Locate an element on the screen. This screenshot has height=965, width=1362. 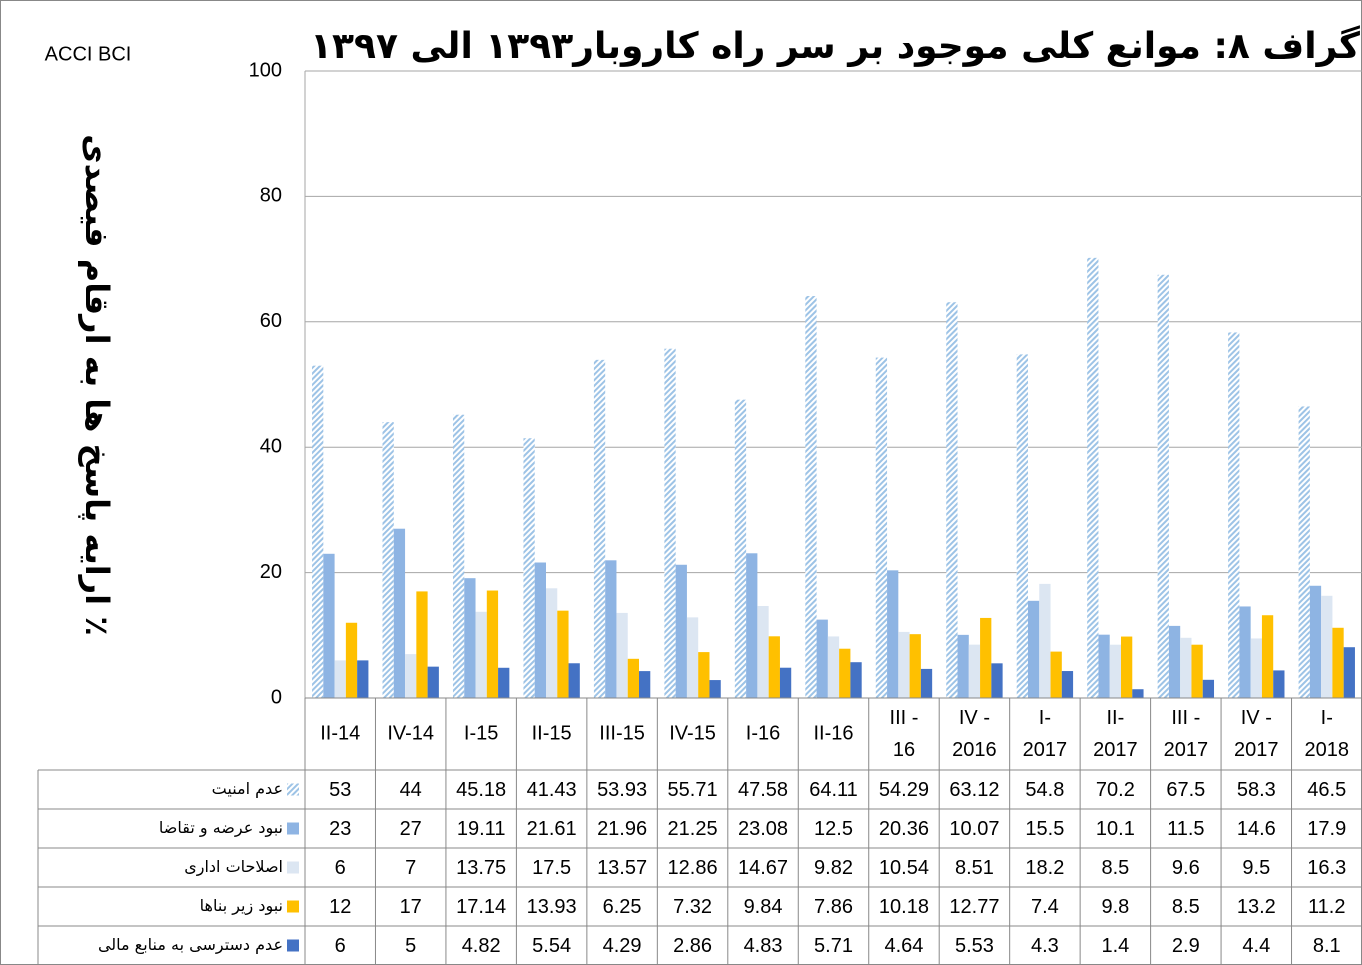
table-cell: 13.2 is located at coordinates (1256, 907).